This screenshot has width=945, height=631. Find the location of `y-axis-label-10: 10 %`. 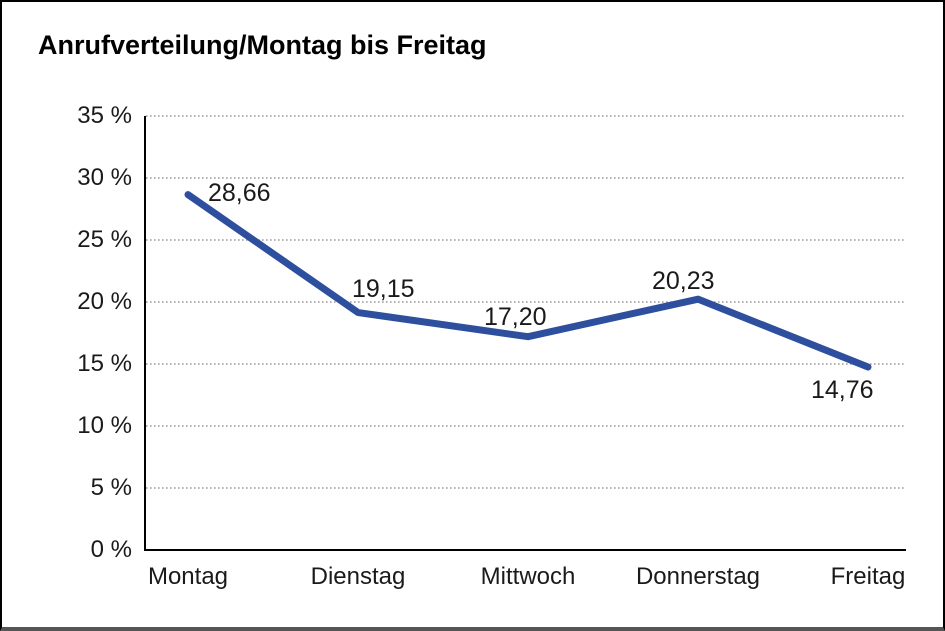

y-axis-label-10: 10 % is located at coordinates (104, 425).